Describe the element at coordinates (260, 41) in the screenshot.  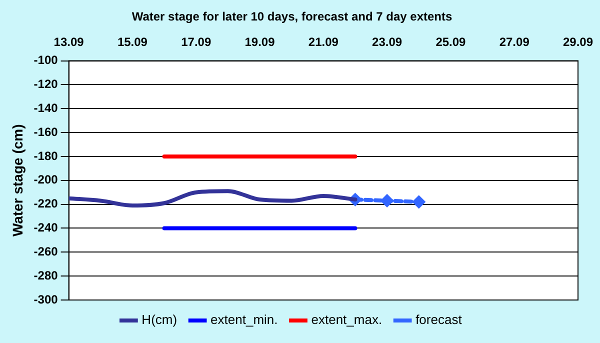
I see `x-tick-label: 19.09` at that location.